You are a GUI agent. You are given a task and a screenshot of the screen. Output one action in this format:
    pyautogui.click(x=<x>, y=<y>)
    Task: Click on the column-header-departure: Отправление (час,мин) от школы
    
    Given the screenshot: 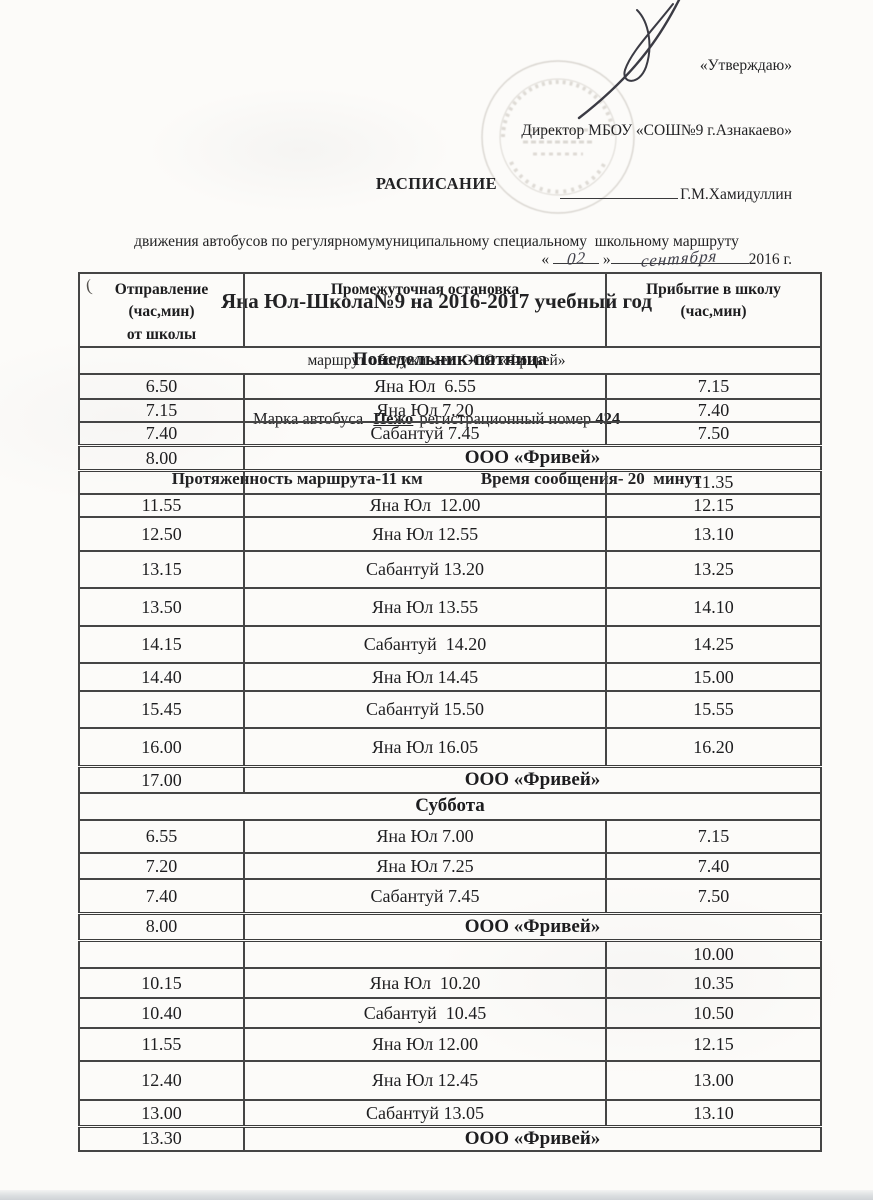 What is the action you would take?
    pyautogui.click(x=161, y=310)
    